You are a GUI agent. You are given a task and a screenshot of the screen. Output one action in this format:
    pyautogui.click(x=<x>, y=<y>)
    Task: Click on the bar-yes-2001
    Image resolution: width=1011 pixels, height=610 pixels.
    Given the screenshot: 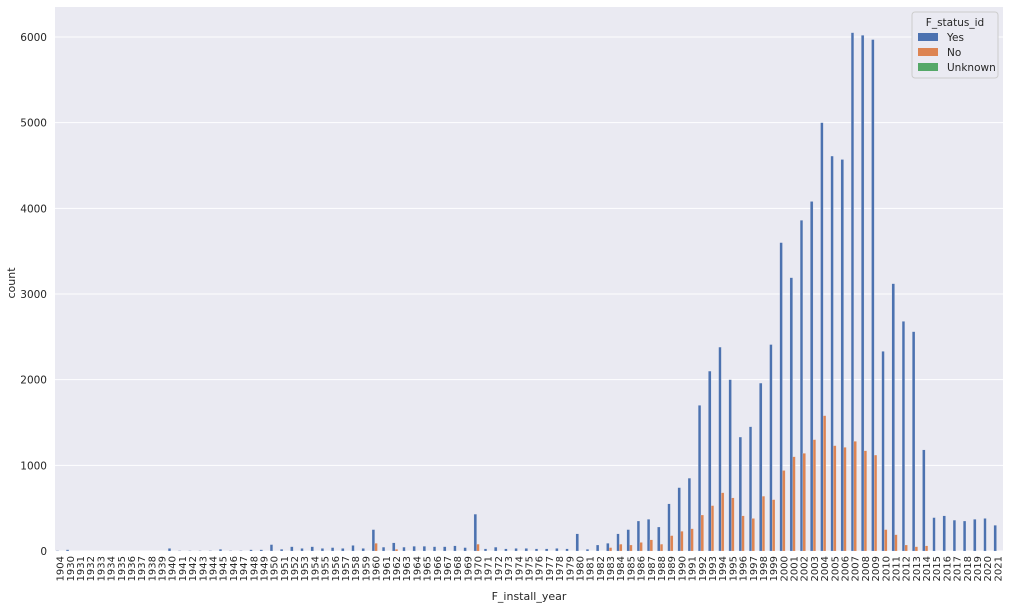 What is the action you would take?
    pyautogui.click(x=791, y=414)
    